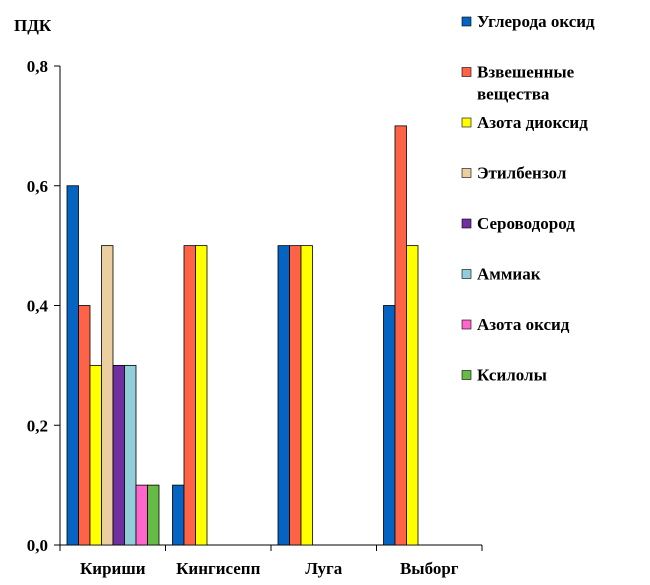 This screenshot has height=585, width=650. Describe the element at coordinates (522, 173) in the screenshot. I see `legend-label: Этилбензол` at that location.